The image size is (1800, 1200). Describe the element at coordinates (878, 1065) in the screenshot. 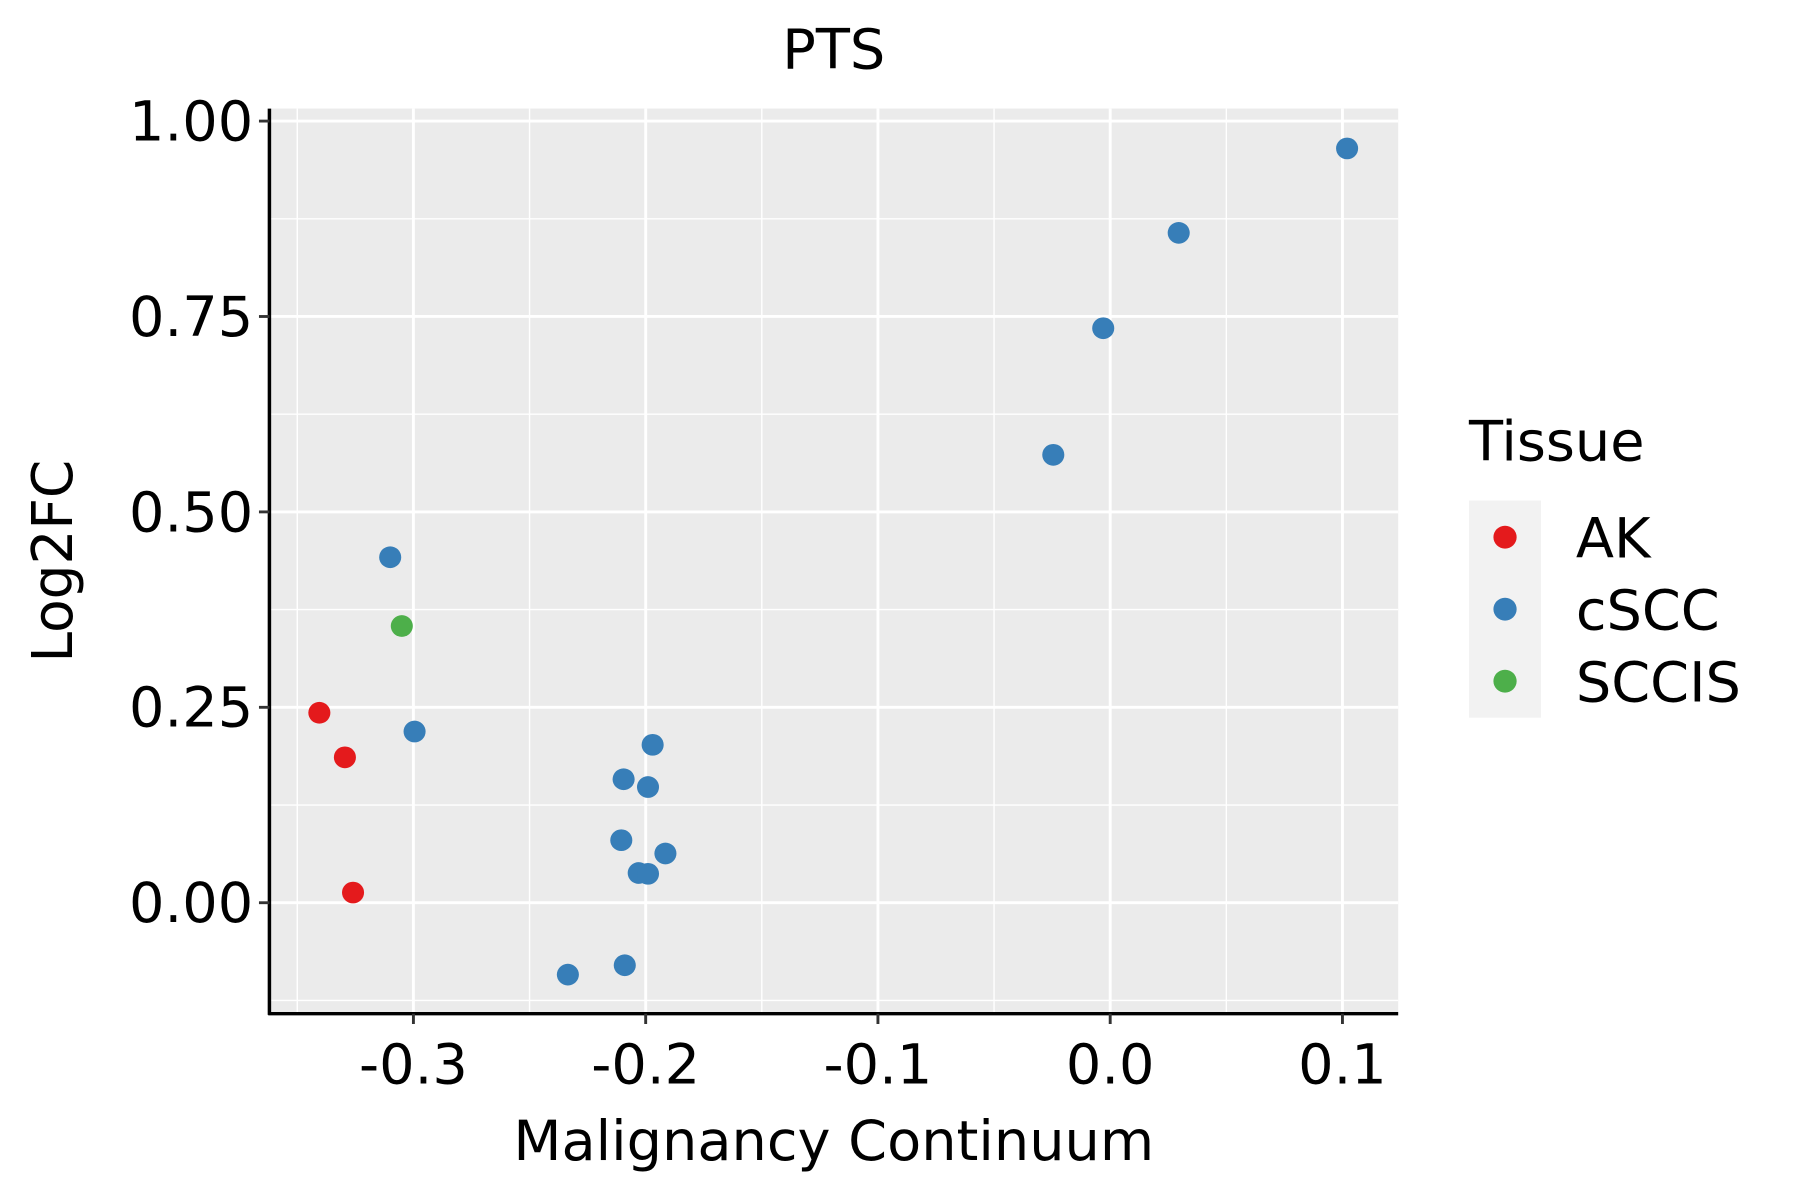

I see `x-tick-label: -0.1` at that location.